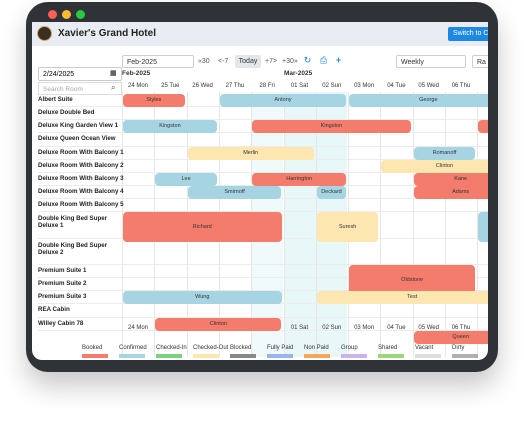 Image resolution: width=524 pixels, height=432 pixels. What do you see at coordinates (202, 227) in the screenshot?
I see `booking-bar: Richard` at bounding box center [202, 227].